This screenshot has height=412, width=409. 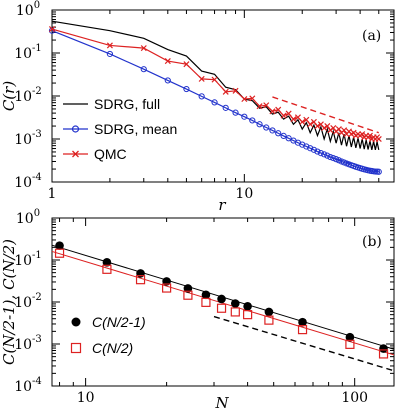 What do you see at coordinates (37, 134) in the screenshot?
I see `y-tick-exponent: -3` at bounding box center [37, 134].